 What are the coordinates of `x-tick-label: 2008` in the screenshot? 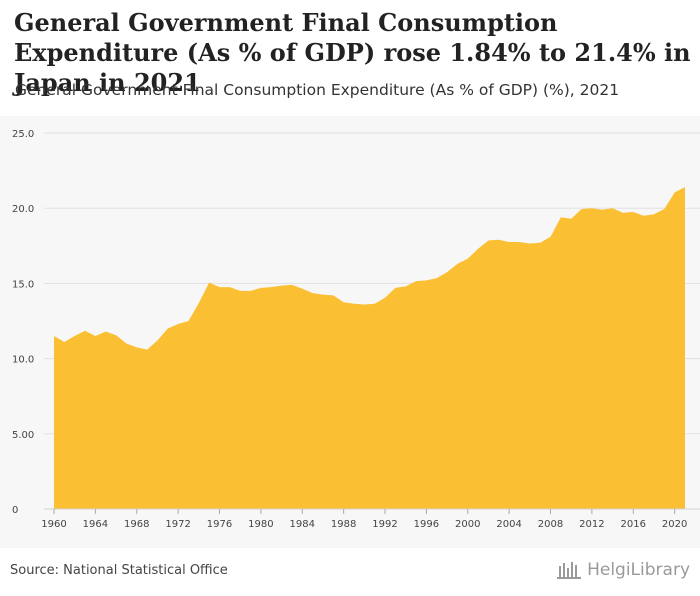 It's located at (550, 524).